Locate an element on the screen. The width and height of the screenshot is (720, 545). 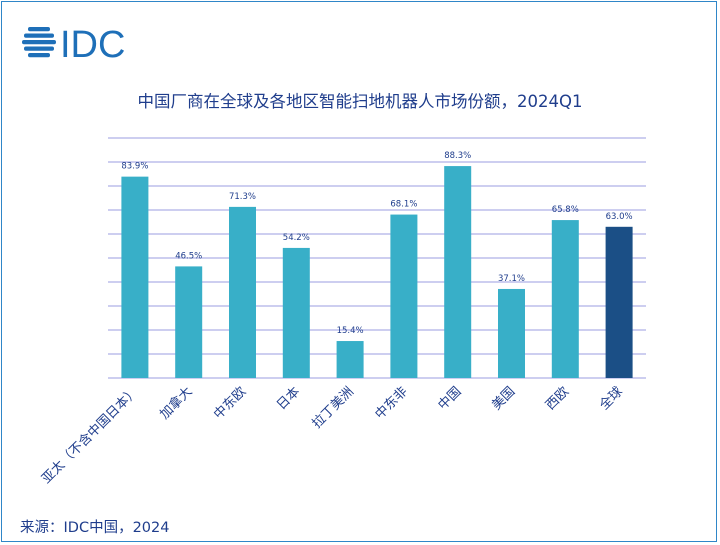
category-label: 日本 is located at coordinates (288, 398).